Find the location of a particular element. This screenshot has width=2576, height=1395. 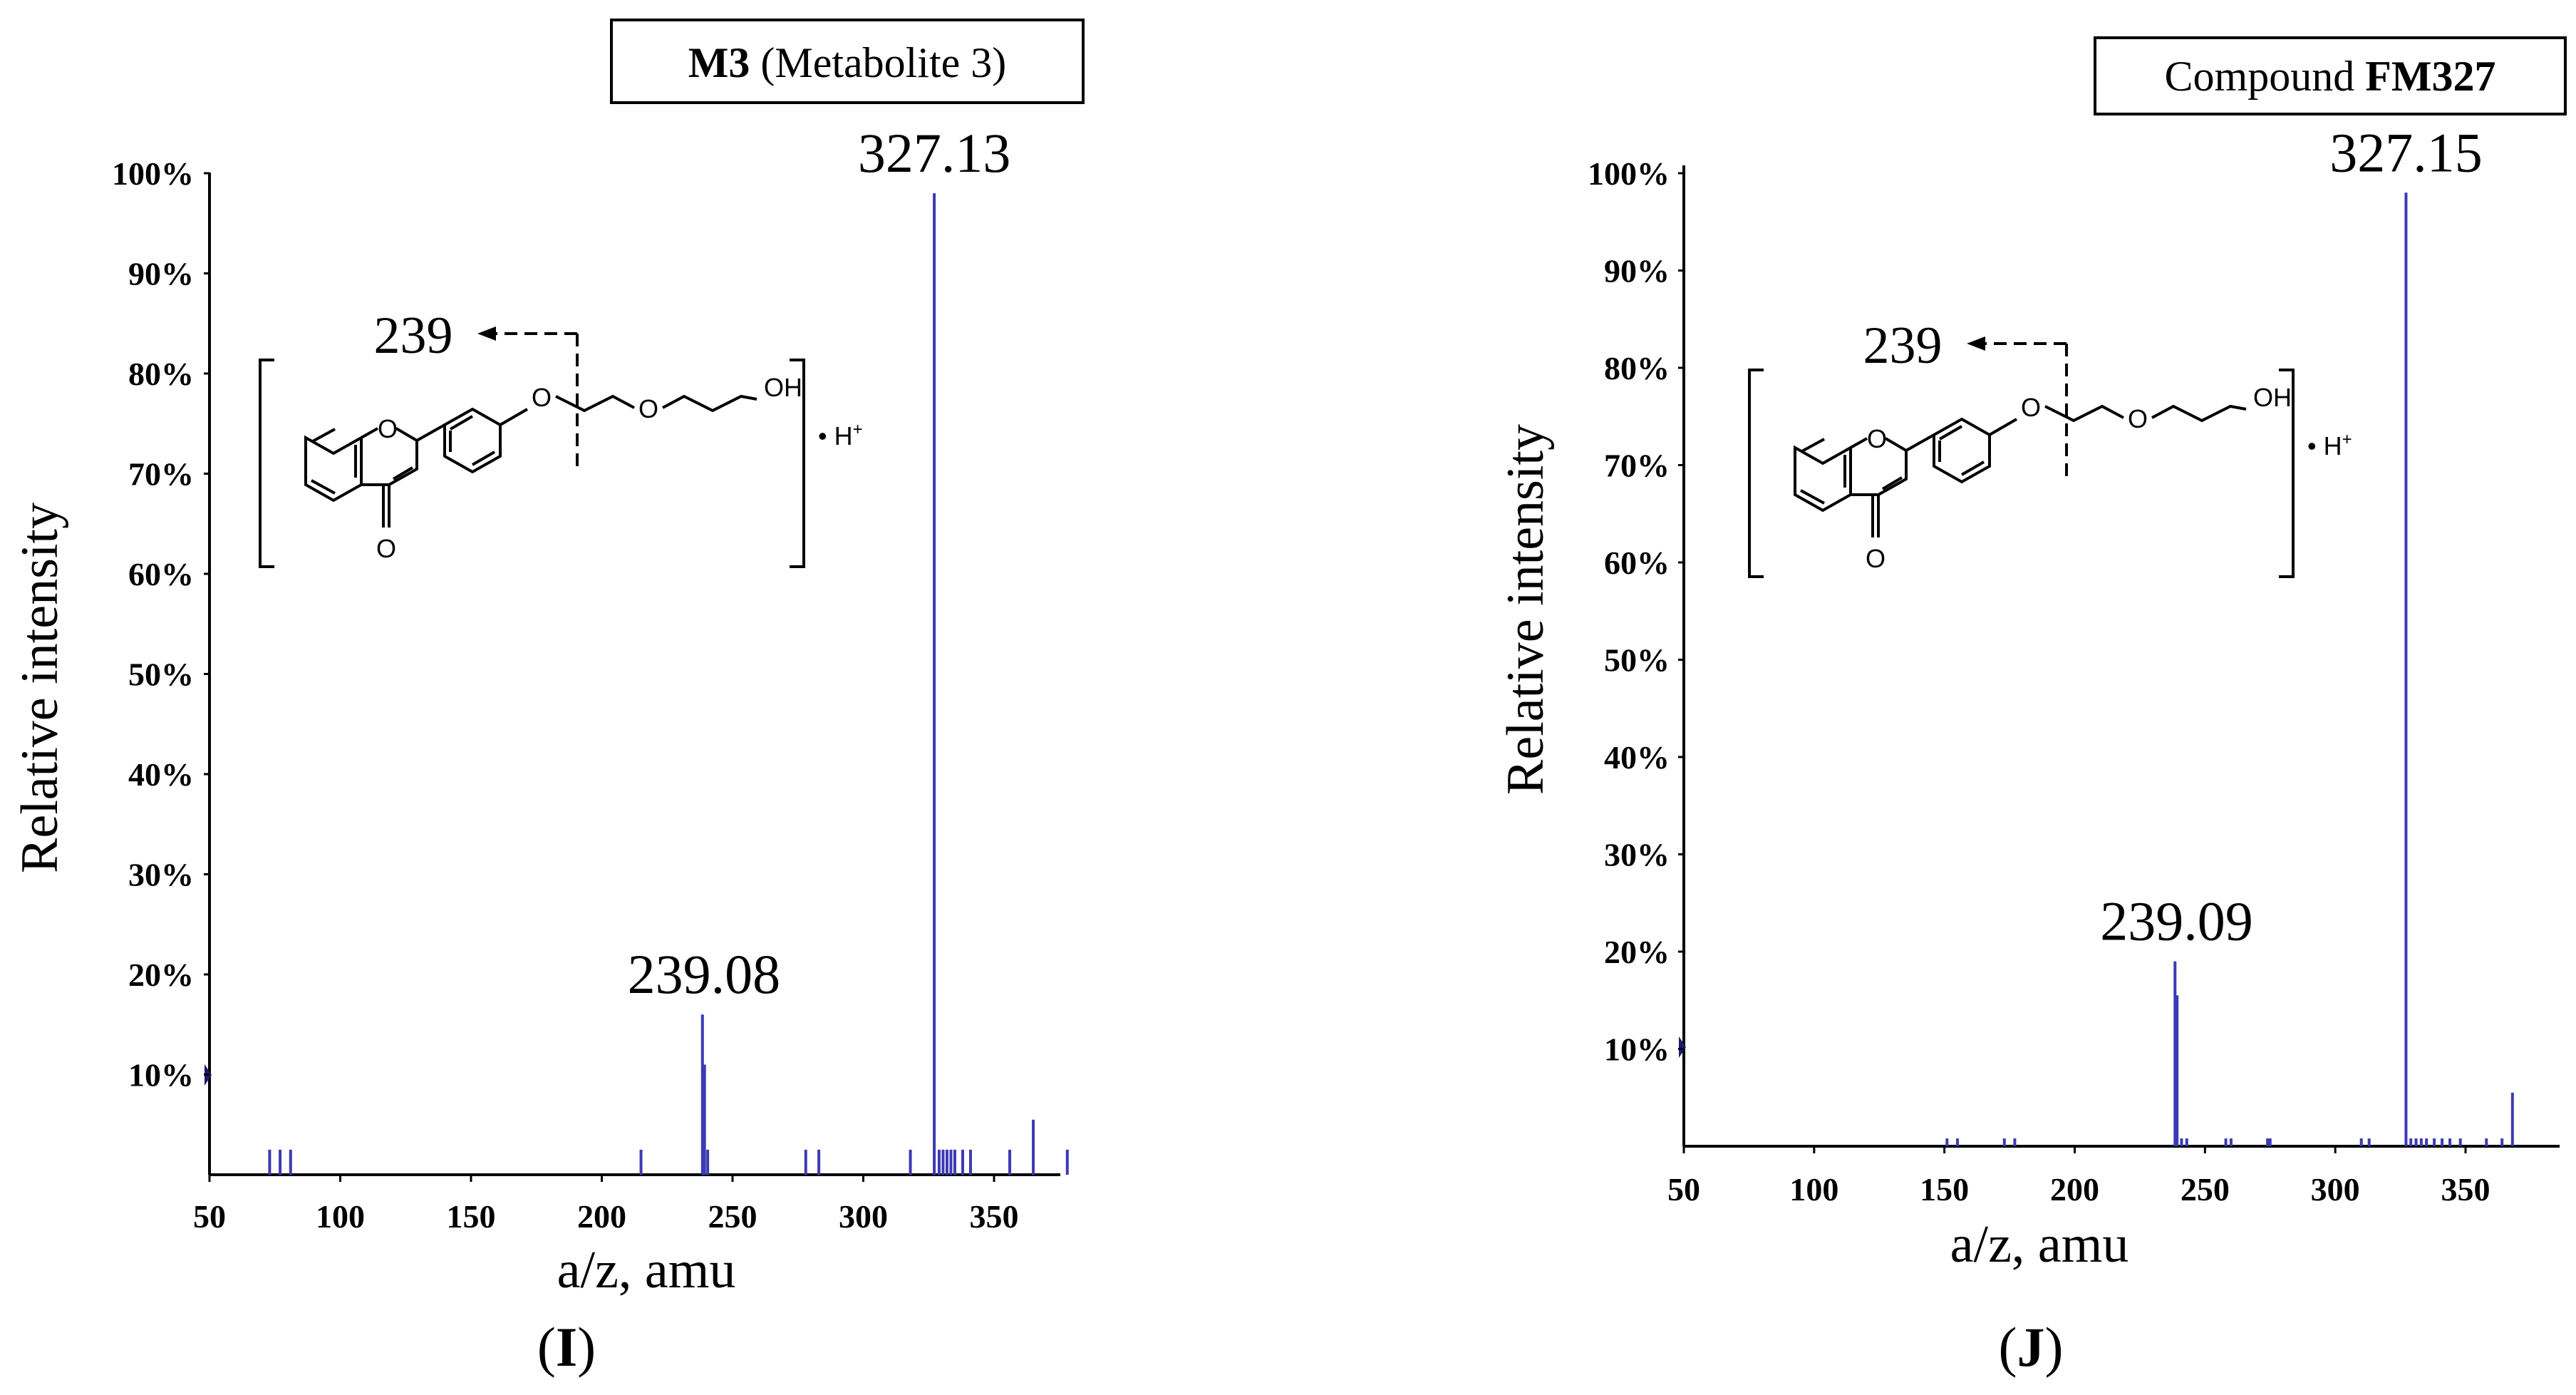

panel-i-peak-labels: 327.13 239.08 is located at coordinates (820, 563).